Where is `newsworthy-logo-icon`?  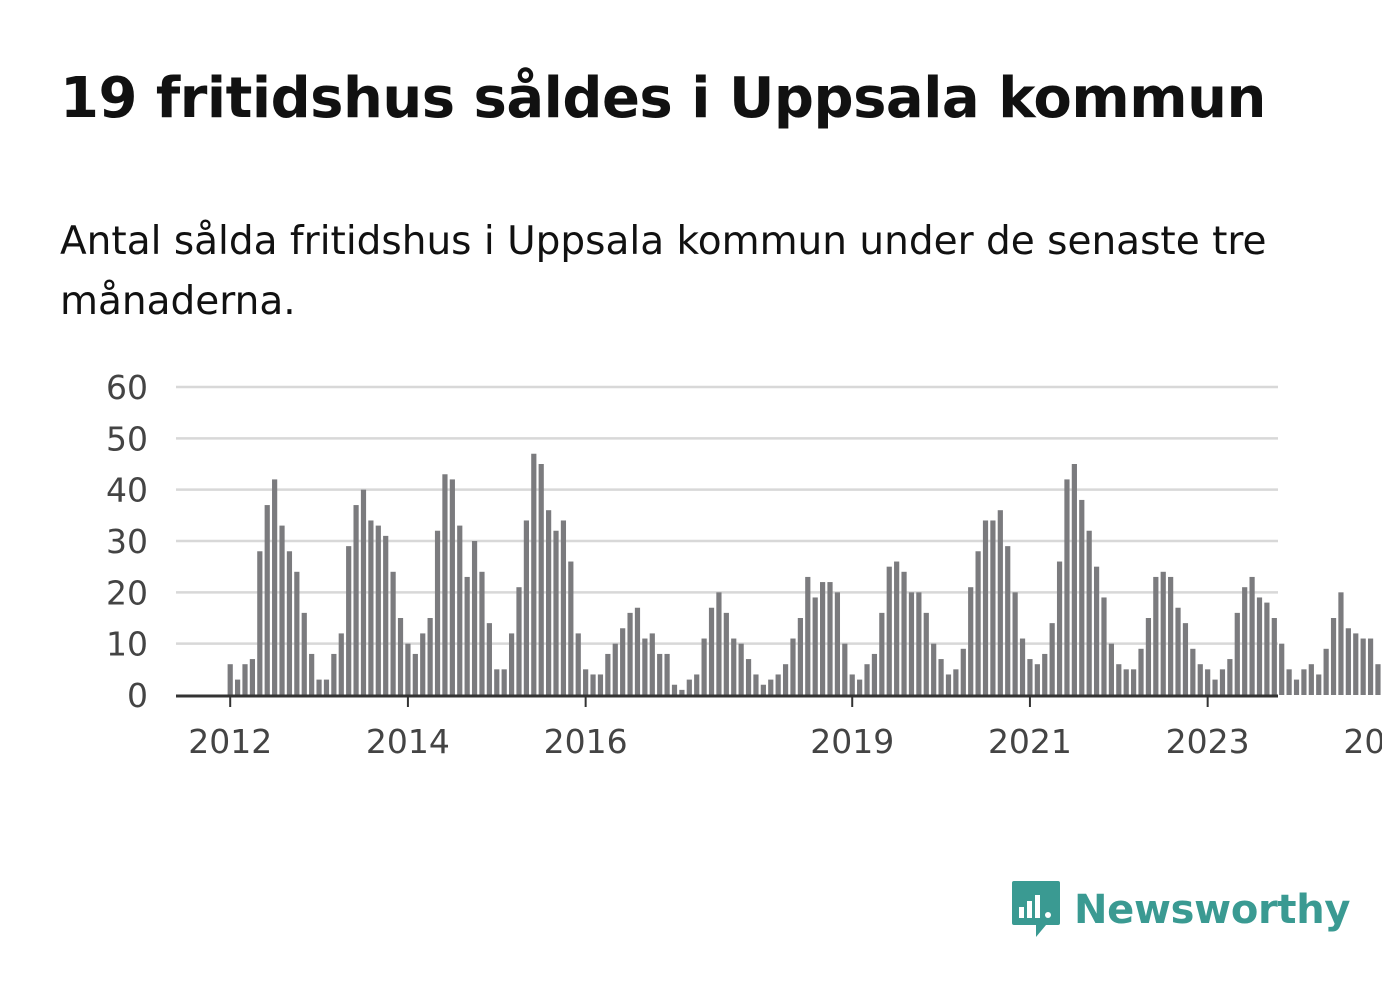
newsworthy-logo-icon is located at coordinates (1036, 909).